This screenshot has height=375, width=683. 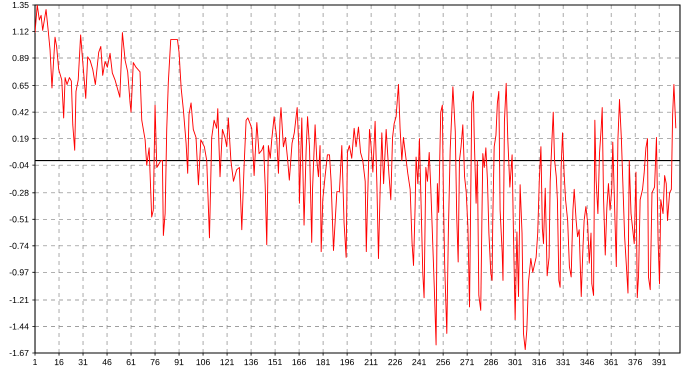 I want to click on y-tick-label: 0.42, so click(x=20, y=112).